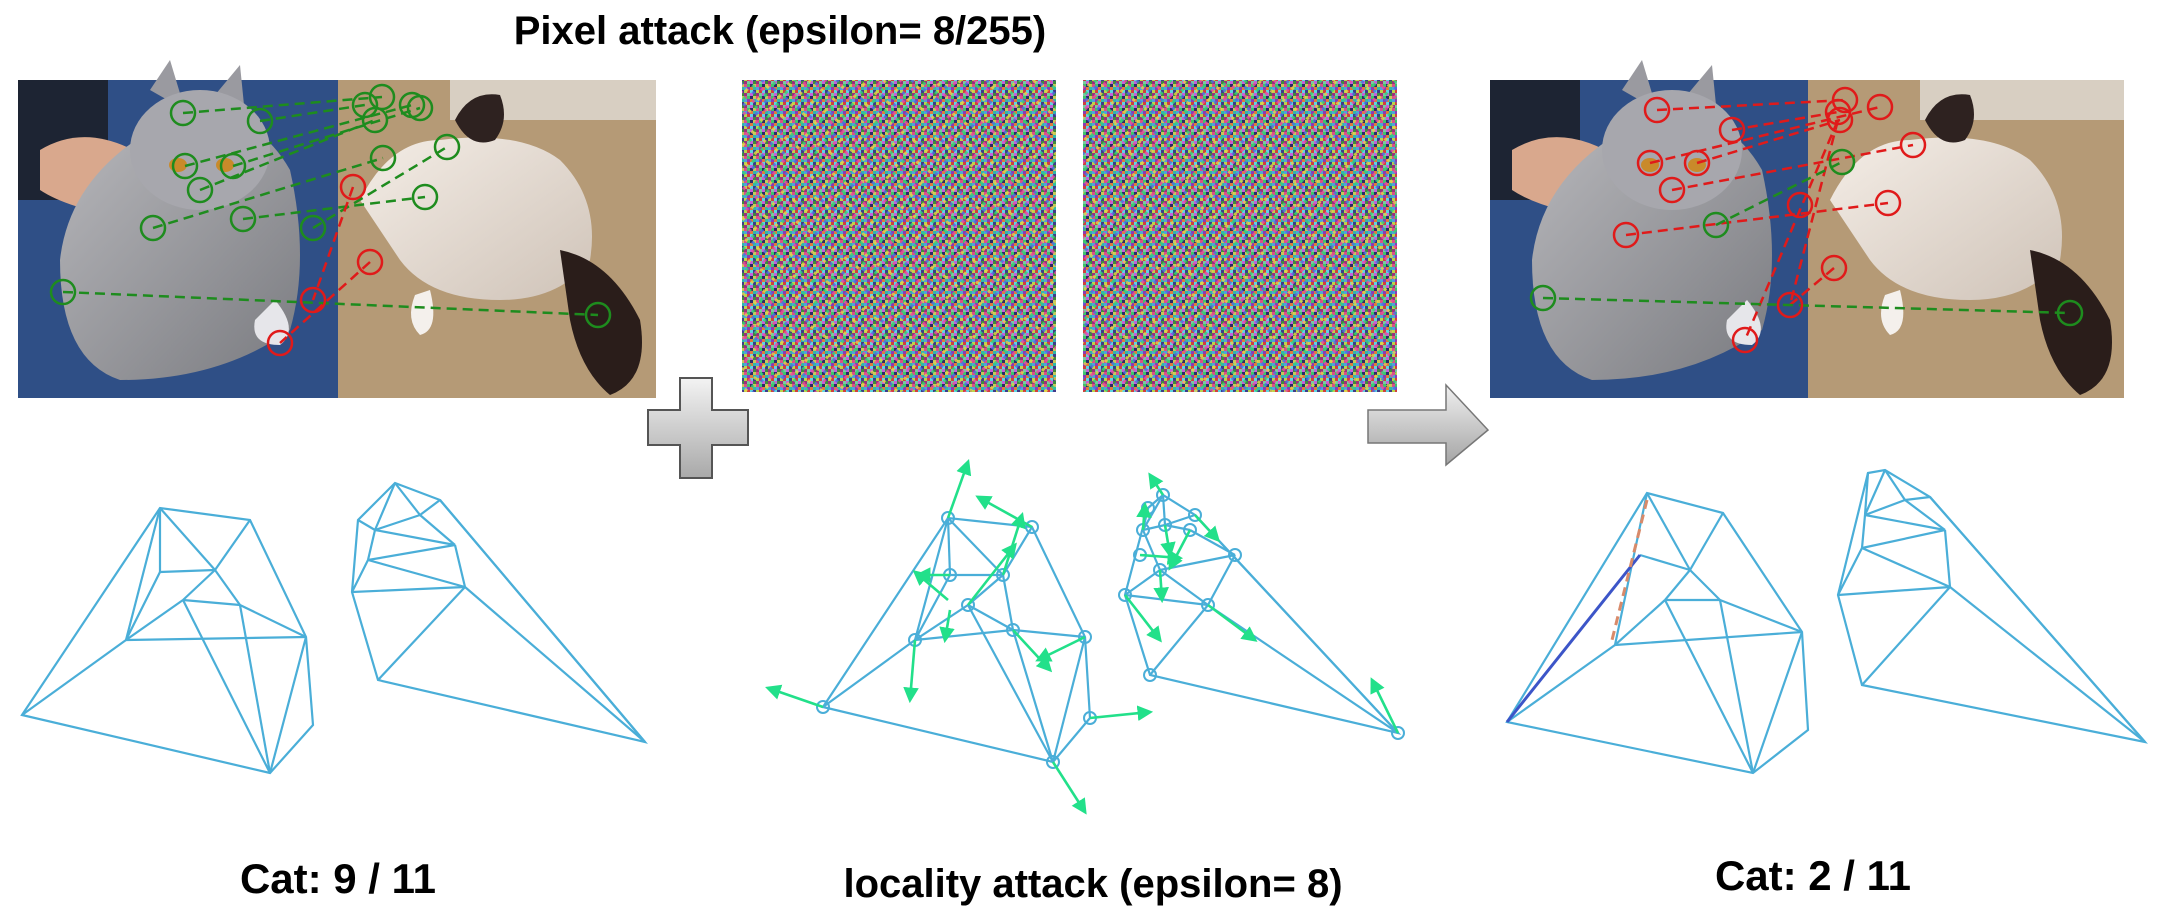  I want to click on pixel-noise-left, so click(899, 236).